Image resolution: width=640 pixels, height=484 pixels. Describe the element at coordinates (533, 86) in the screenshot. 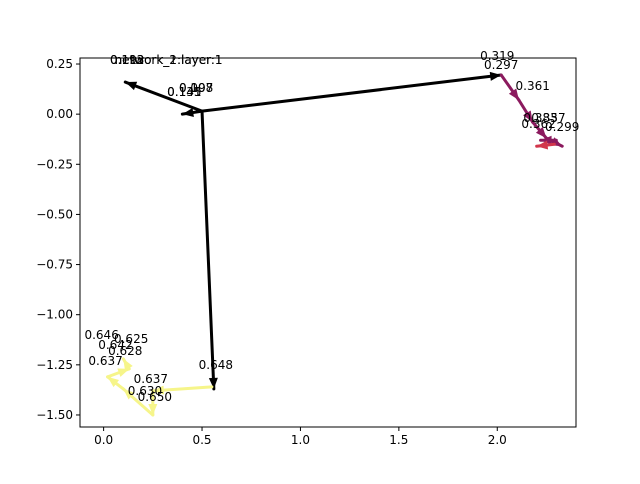

I see `annotation-label: 0.361` at that location.